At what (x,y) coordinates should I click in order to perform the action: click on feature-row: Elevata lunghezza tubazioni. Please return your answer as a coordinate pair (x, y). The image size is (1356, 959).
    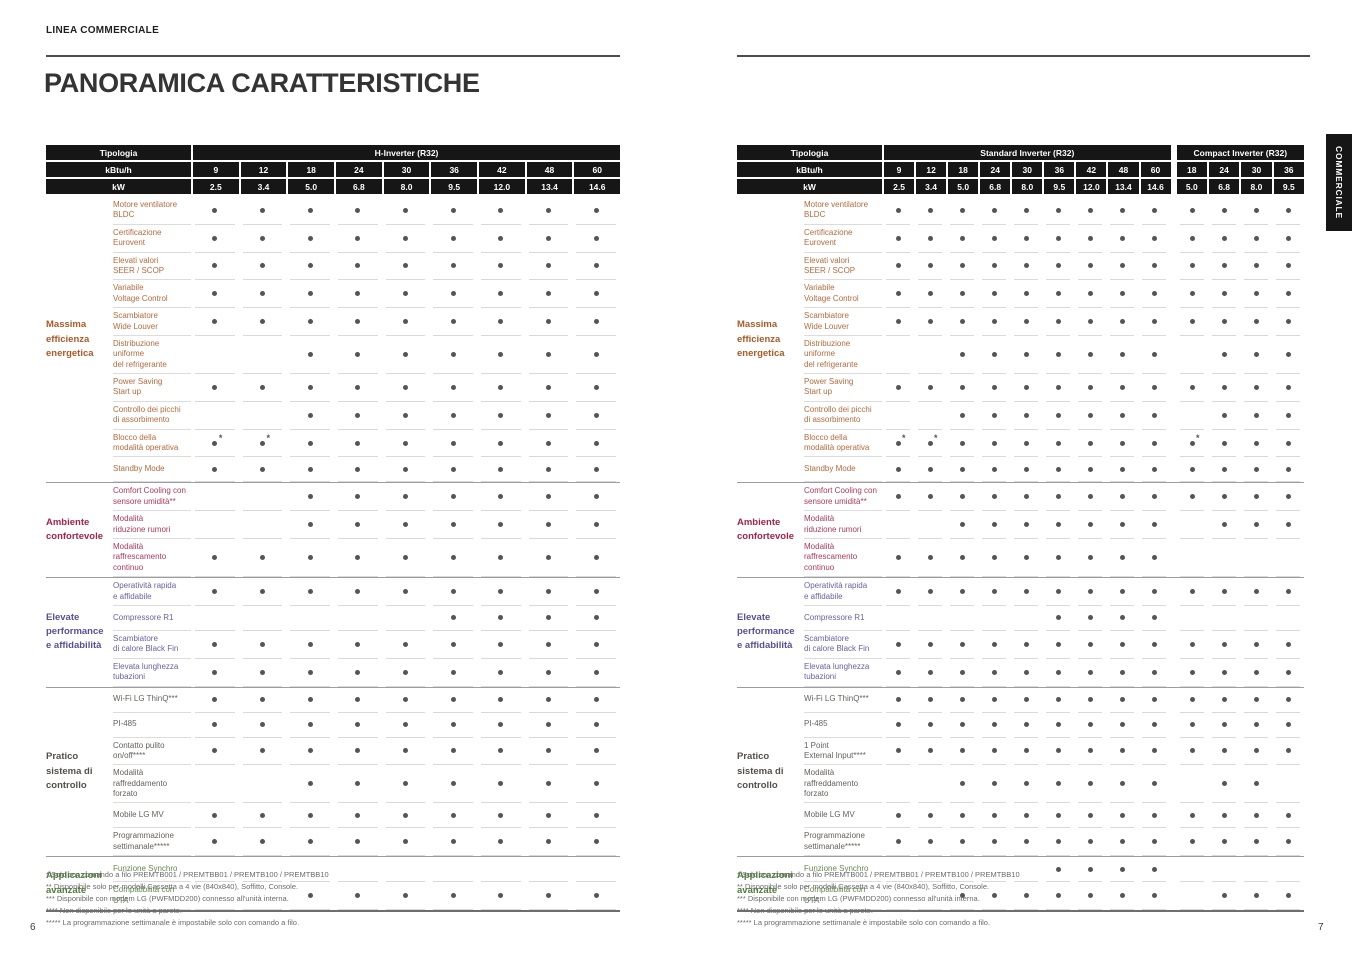
    Looking at the image, I should click on (1054, 673).